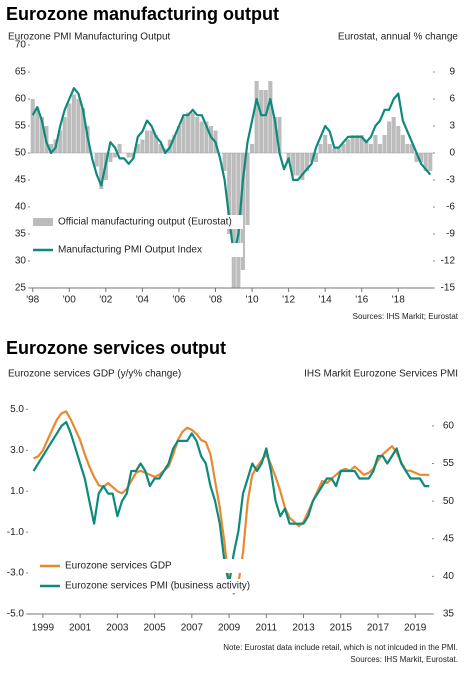  Describe the element at coordinates (449, 463) in the screenshot. I see `y2-tick-label: 55` at that location.